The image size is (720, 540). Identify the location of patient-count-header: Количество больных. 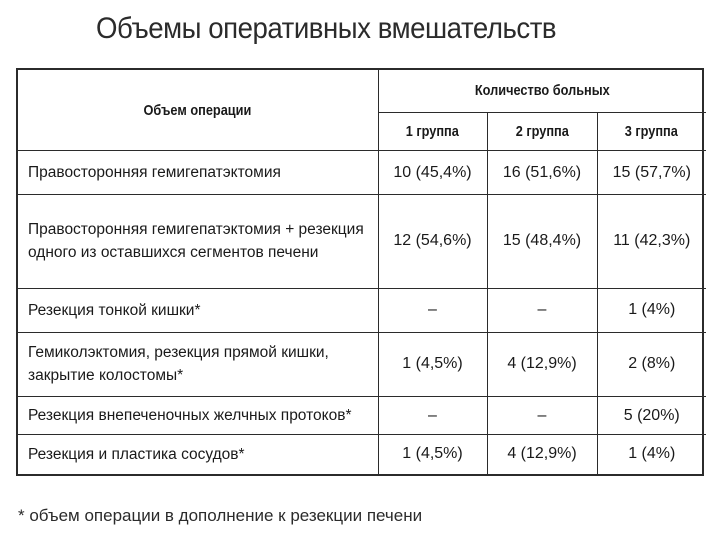
(542, 91).